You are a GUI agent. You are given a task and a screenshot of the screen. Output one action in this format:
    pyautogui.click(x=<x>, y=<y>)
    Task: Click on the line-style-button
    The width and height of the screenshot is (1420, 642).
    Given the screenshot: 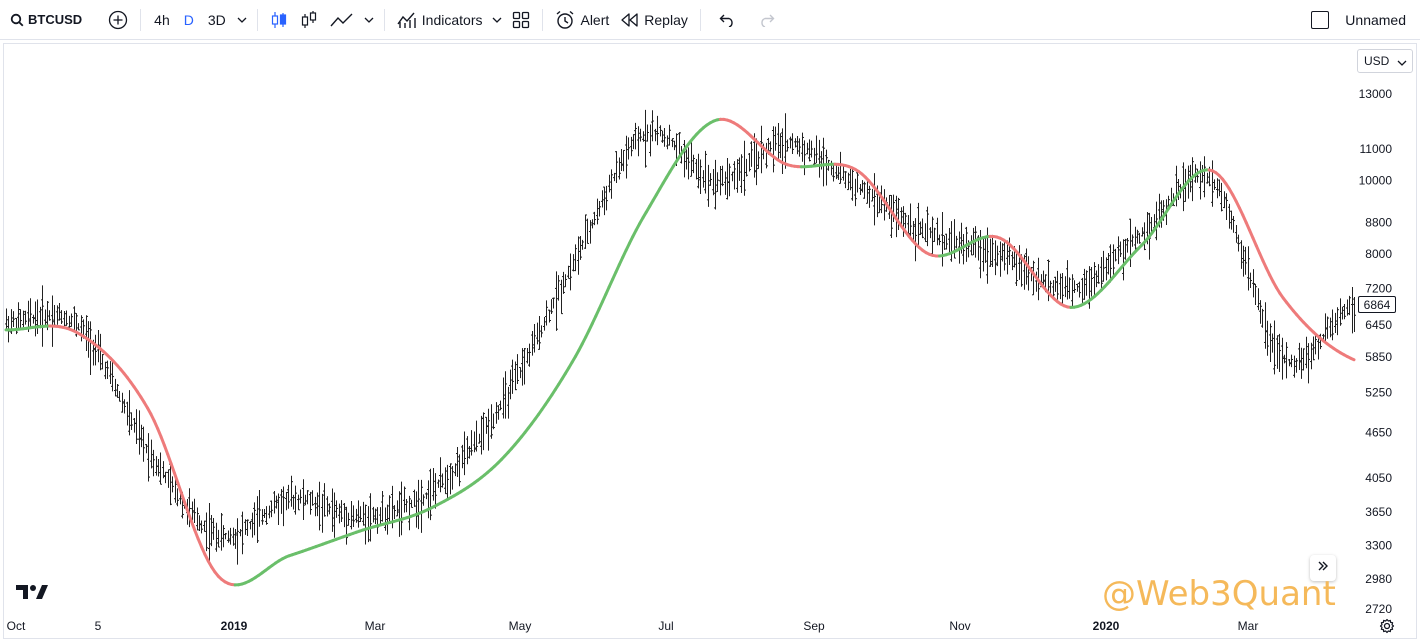 What is the action you would take?
    pyautogui.click(x=342, y=20)
    